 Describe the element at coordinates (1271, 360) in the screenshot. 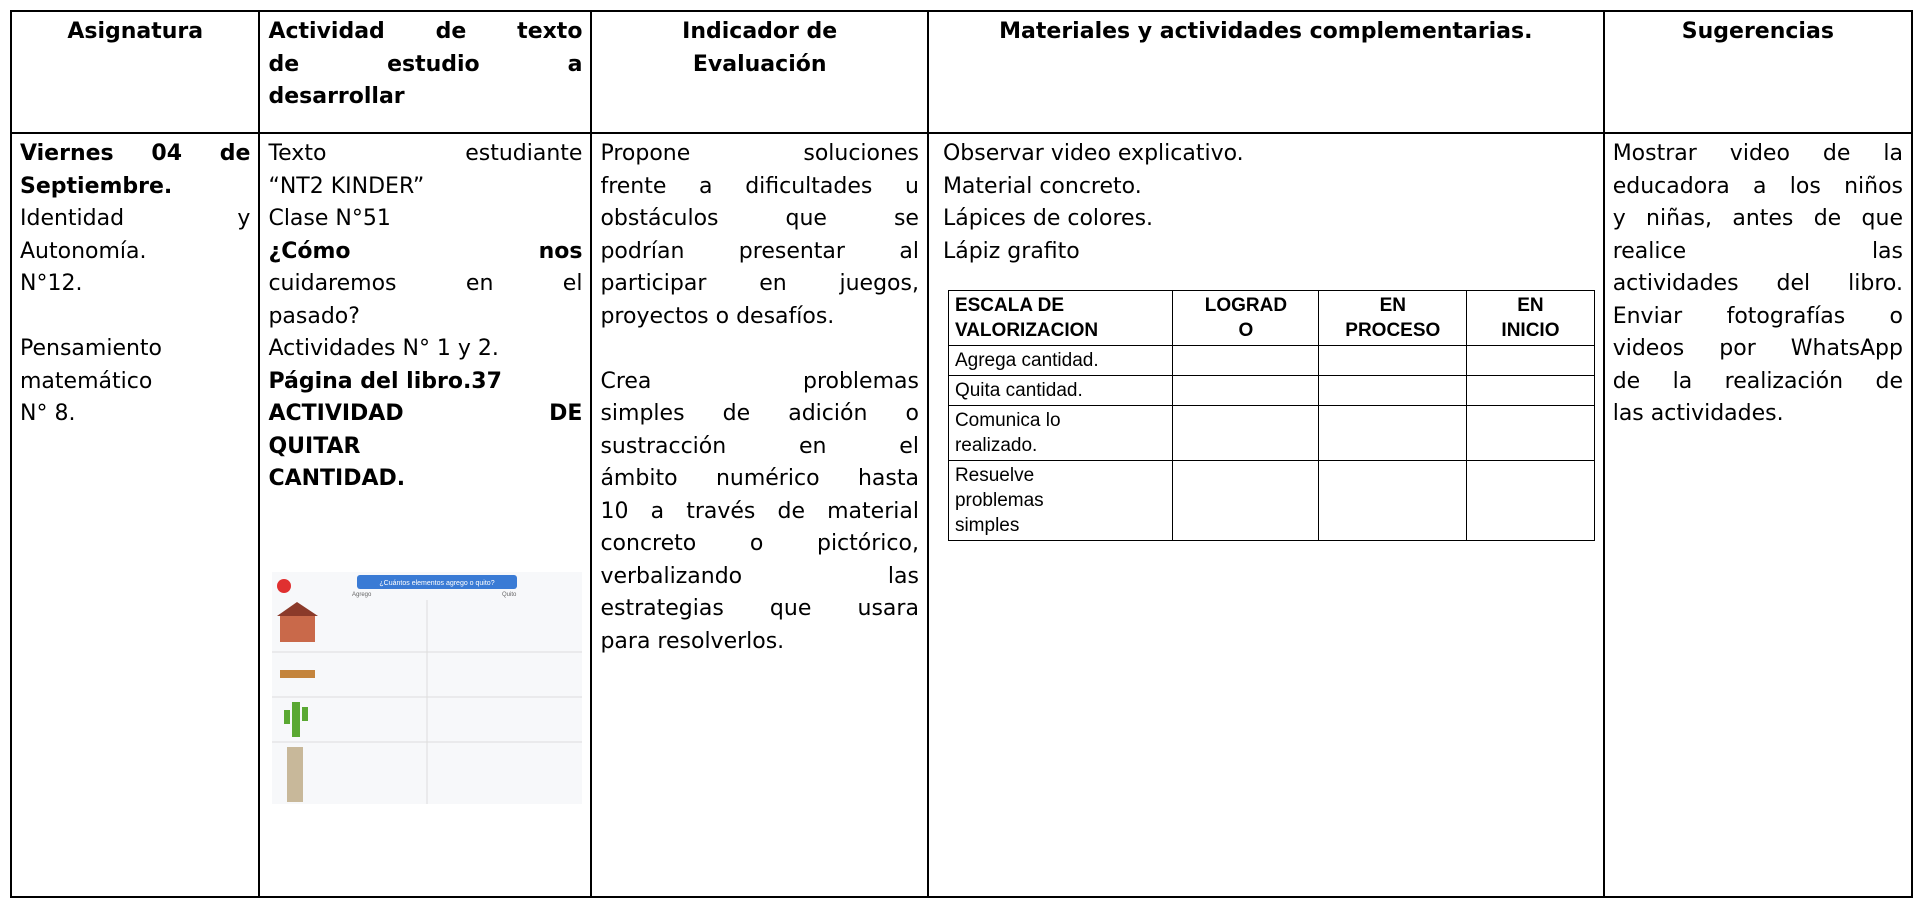

I see `scale-row: Agrega cantidad.` at that location.